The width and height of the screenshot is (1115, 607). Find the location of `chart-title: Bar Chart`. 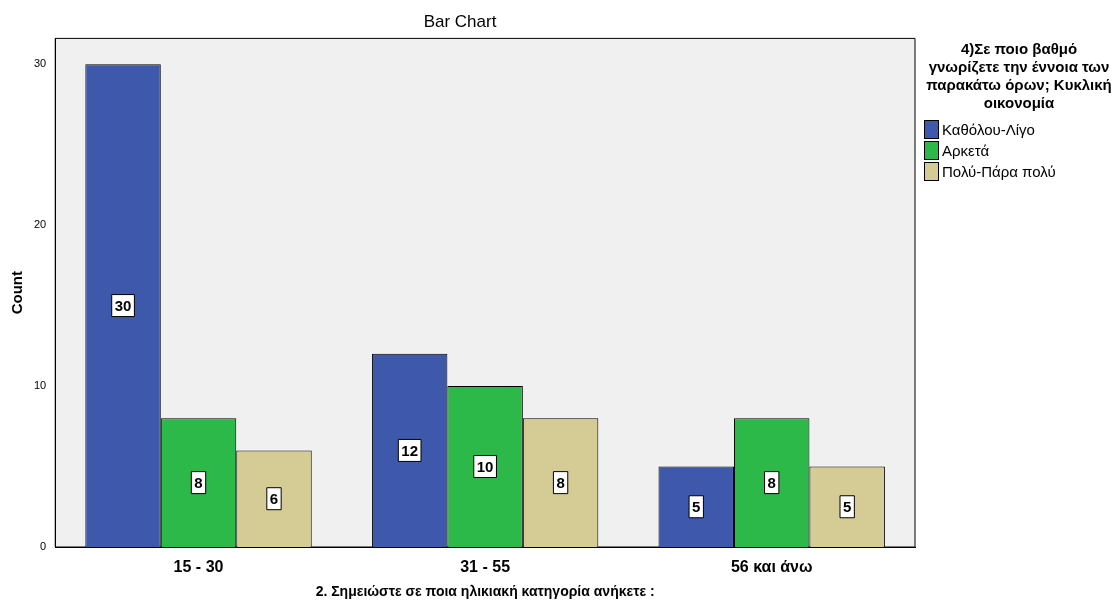

chart-title: Bar Chart is located at coordinates (460, 21).